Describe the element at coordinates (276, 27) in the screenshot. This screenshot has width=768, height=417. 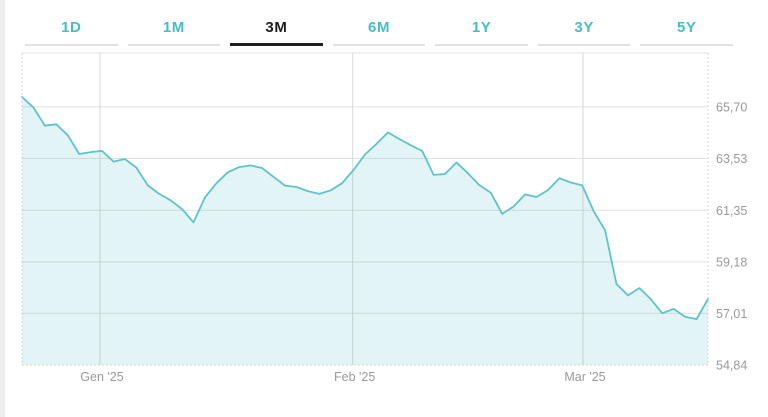
I see `tab-3m-label: 3M` at that location.